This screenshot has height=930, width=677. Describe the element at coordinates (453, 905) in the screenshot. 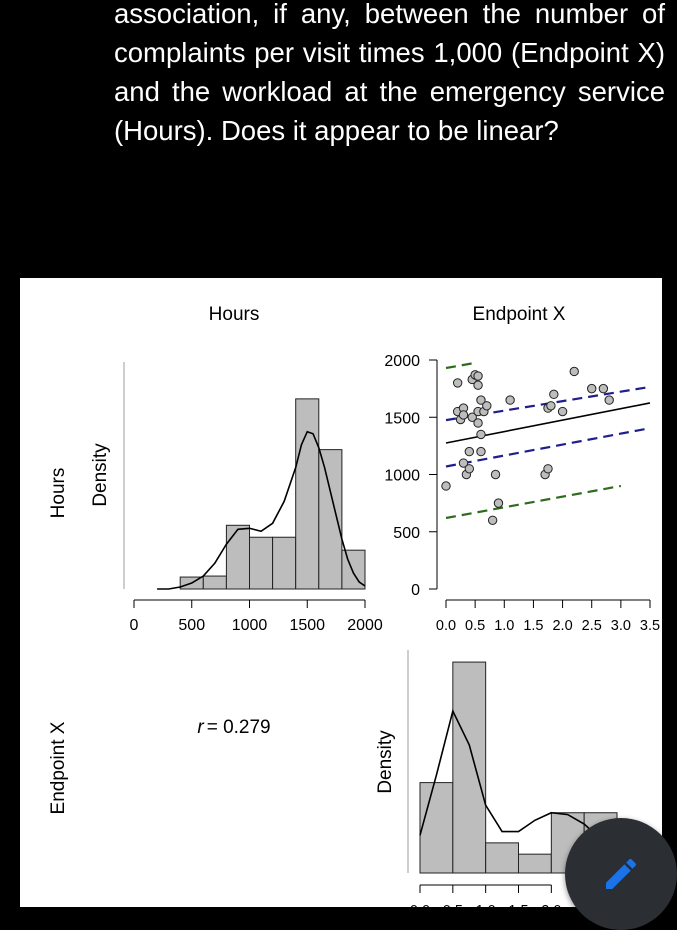

I see `endpoint-x-tick-label-1: 0.5` at that location.